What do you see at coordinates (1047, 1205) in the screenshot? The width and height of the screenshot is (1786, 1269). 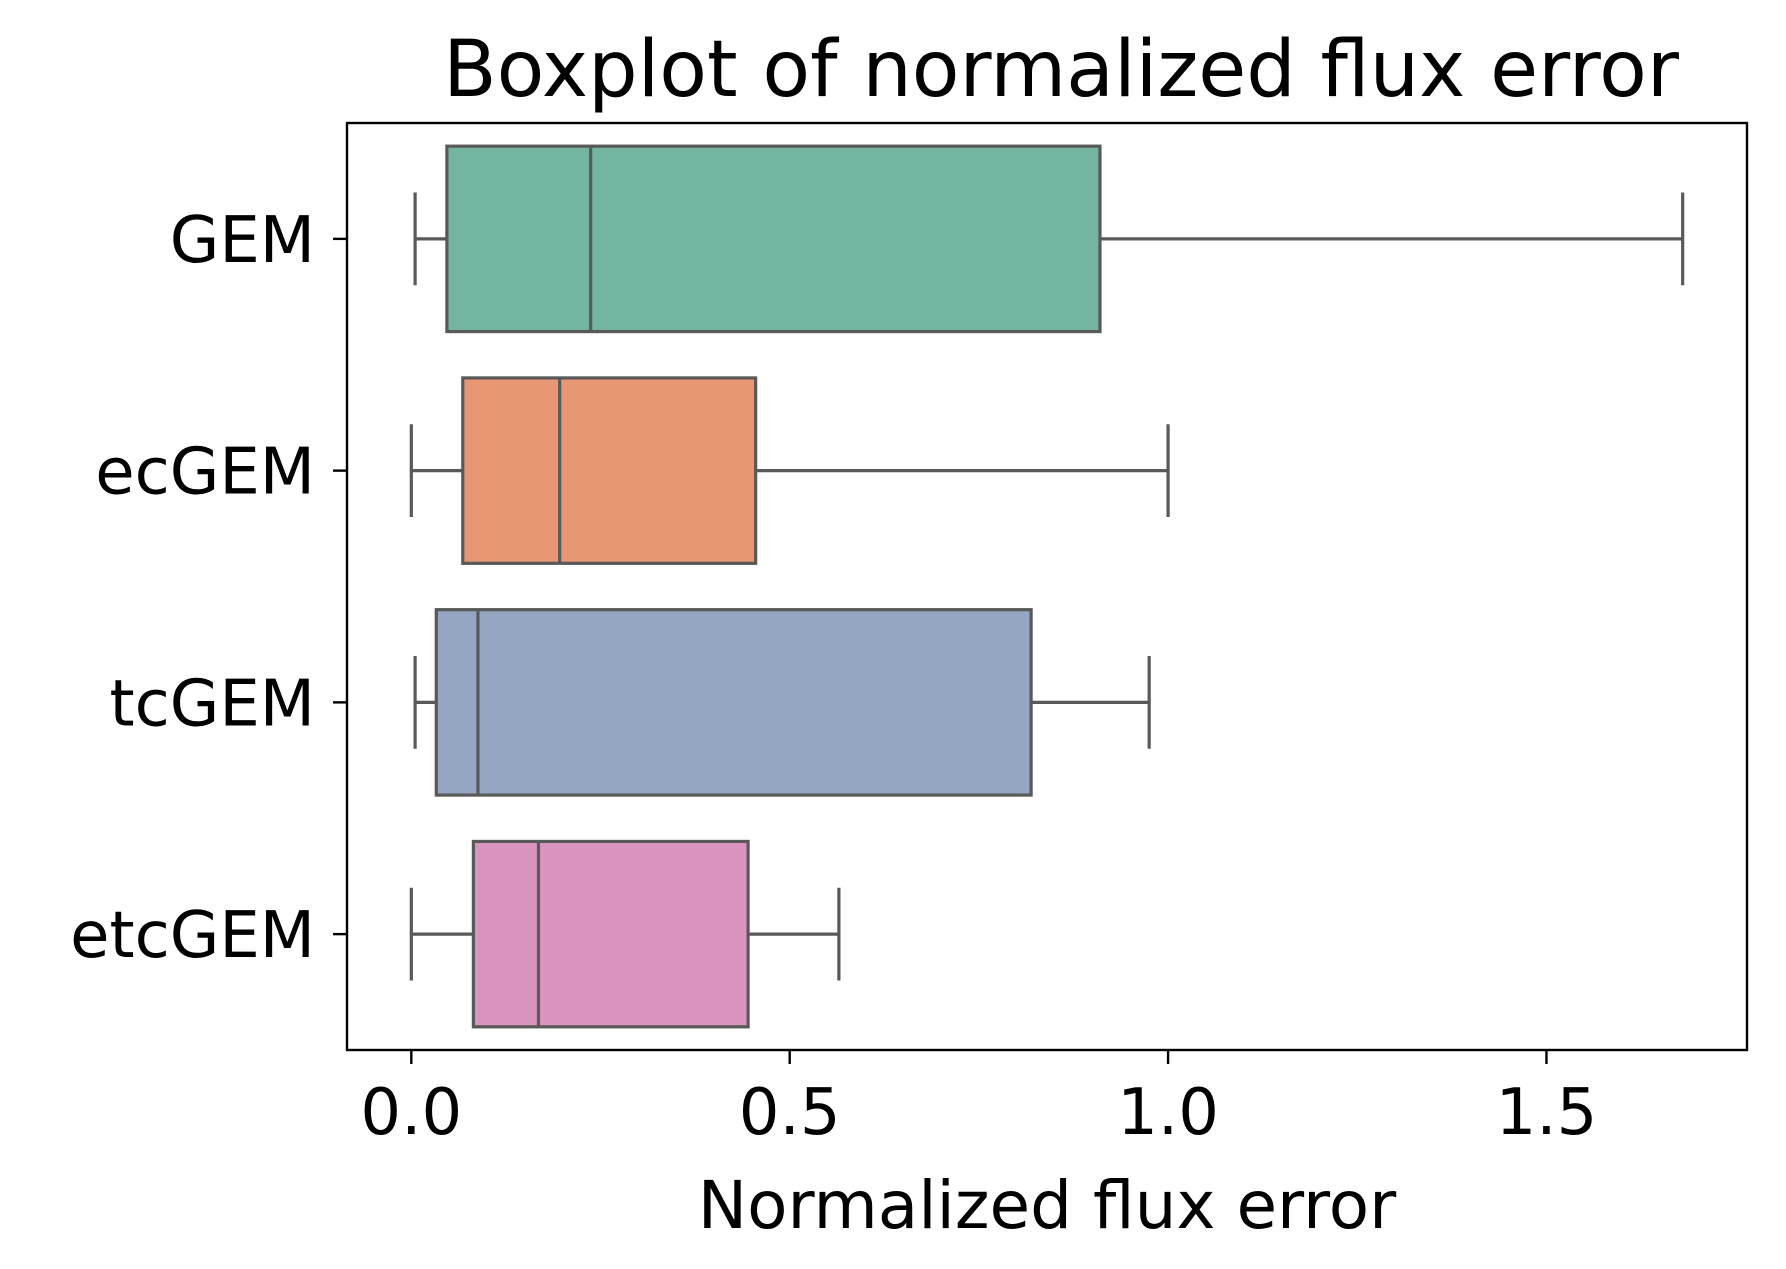 I see `x-axis-label: Normalized flux error` at bounding box center [1047, 1205].